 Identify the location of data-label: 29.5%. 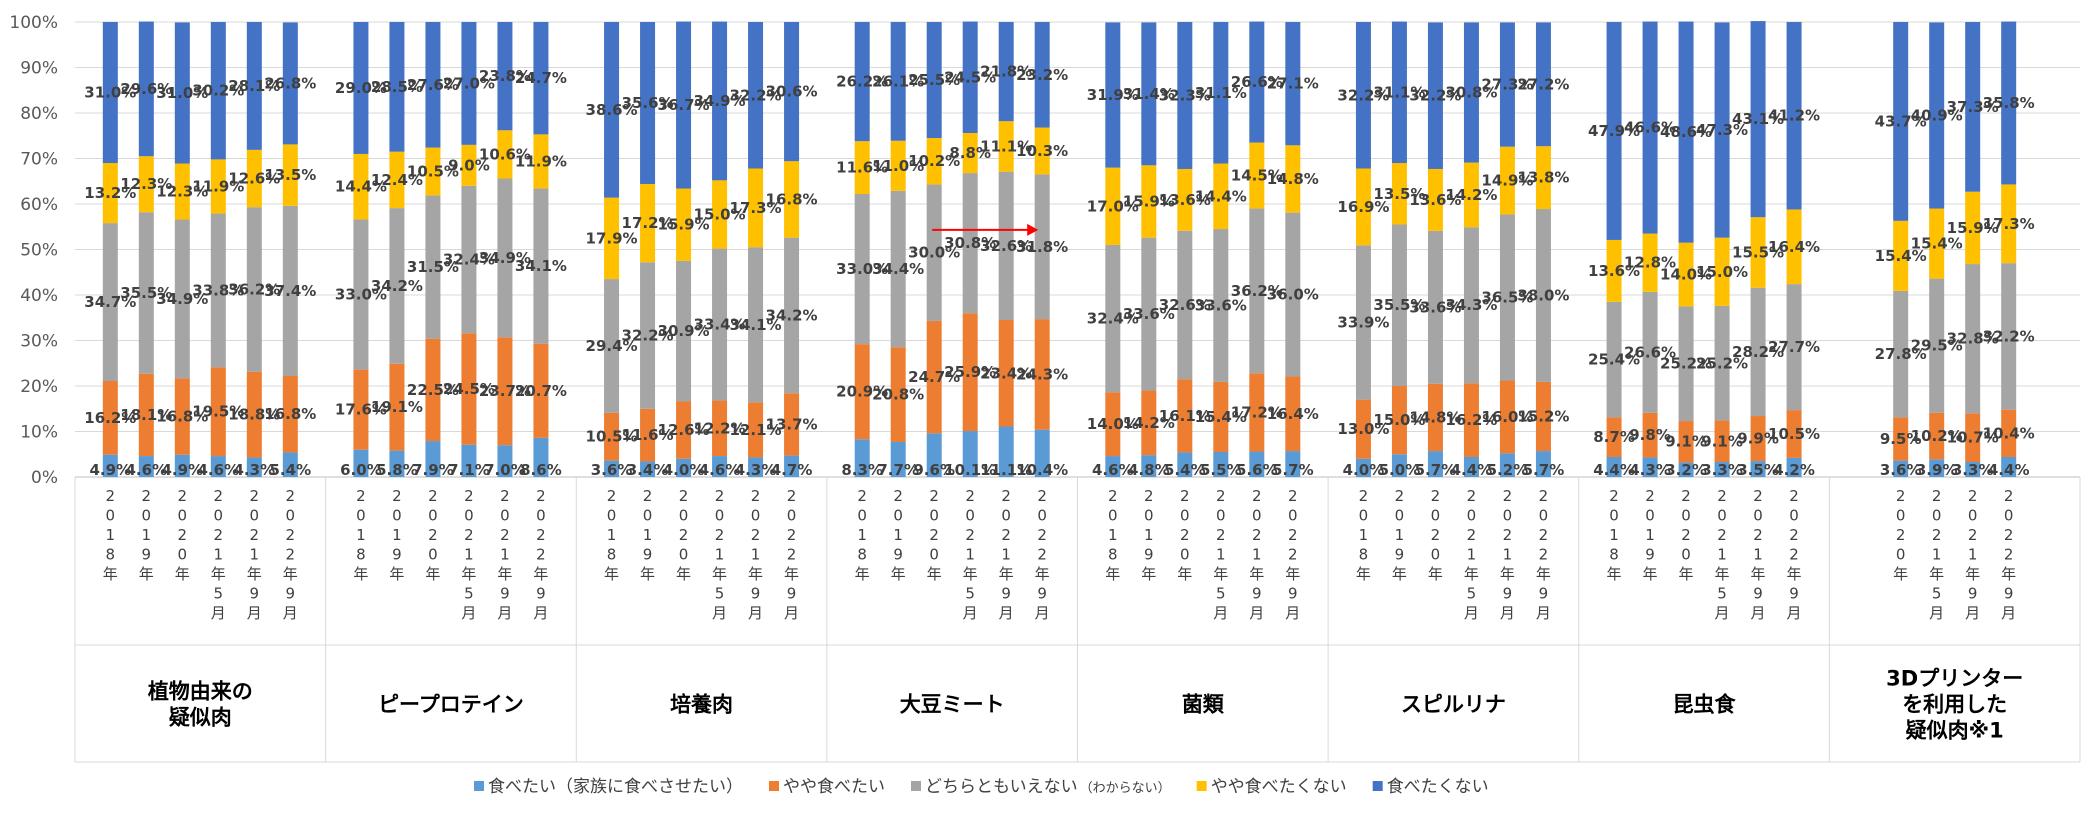
(1937, 346).